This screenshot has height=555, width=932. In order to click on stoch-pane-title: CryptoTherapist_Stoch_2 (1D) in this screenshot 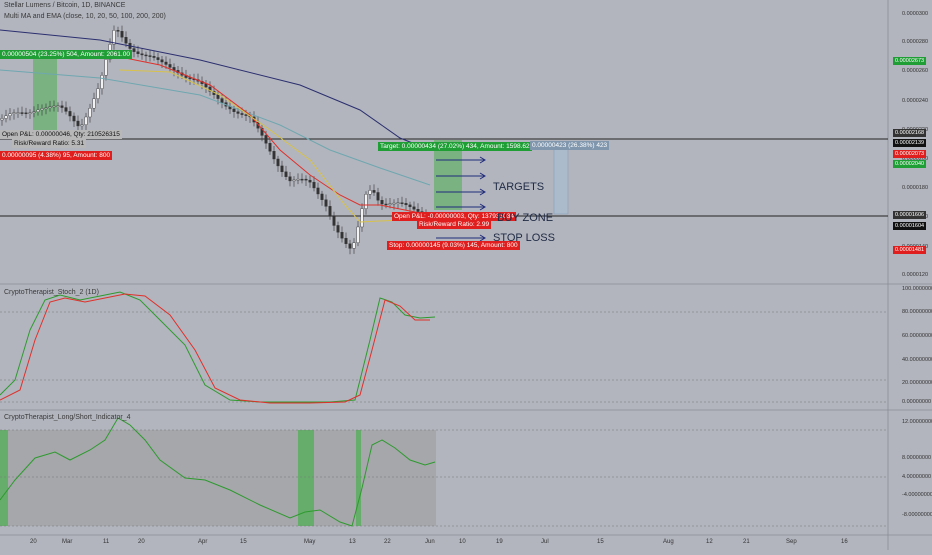, I will do `click(51, 292)`.